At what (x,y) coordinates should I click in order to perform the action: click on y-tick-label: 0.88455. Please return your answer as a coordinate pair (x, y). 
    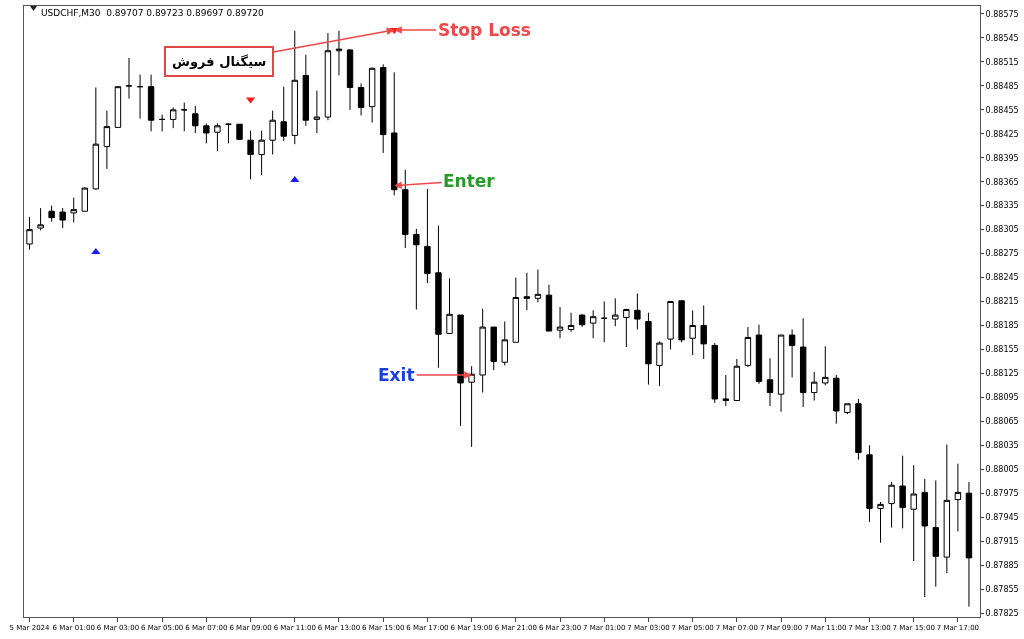
    Looking at the image, I should click on (1002, 110).